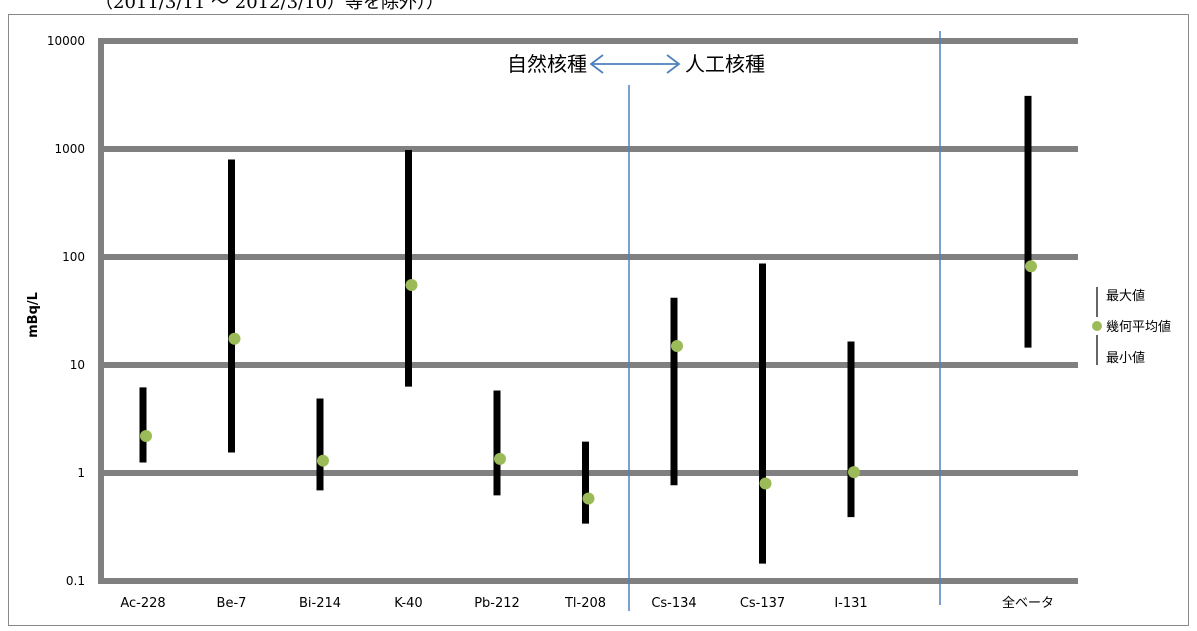  I want to click on annotation-arrow-right, so click(673, 64).